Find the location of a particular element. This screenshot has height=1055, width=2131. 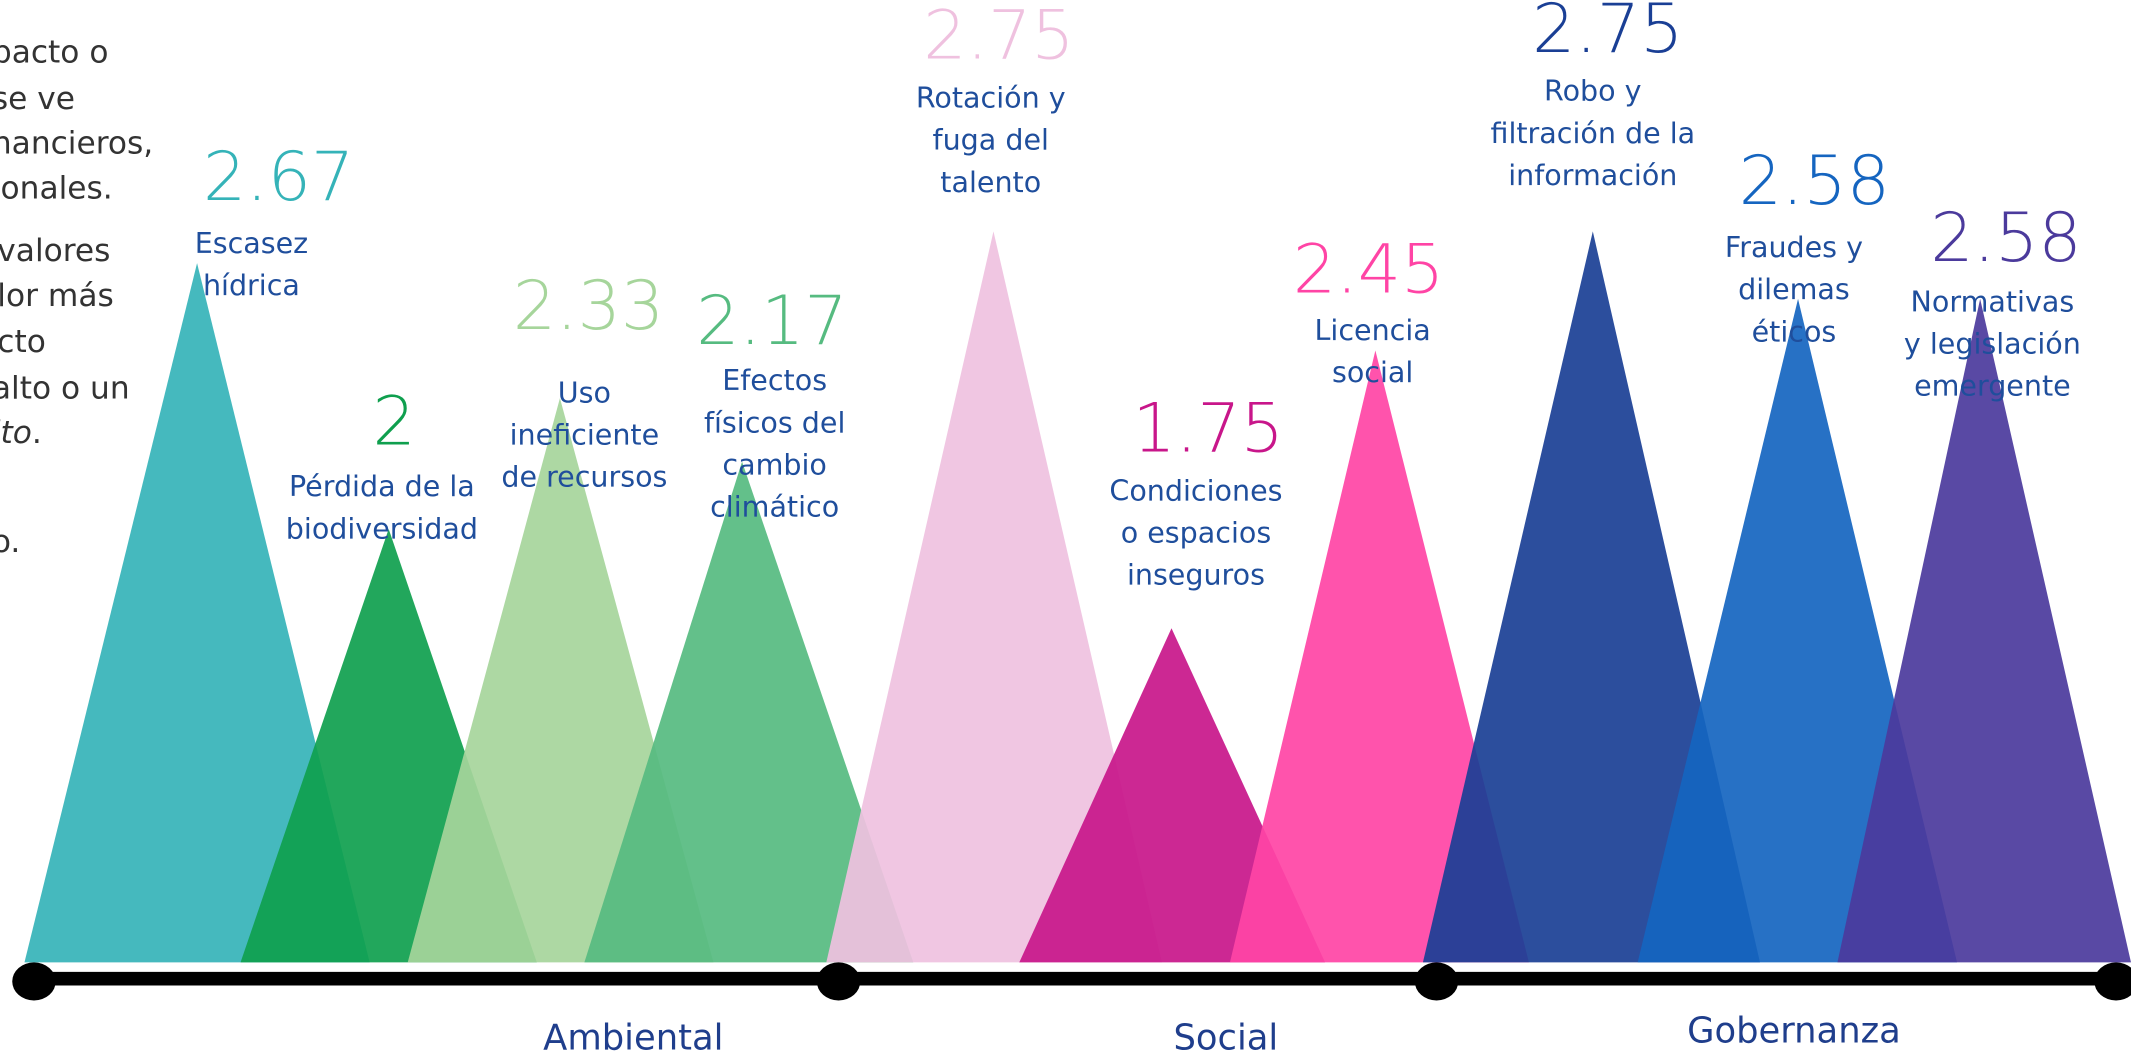

value-label: 2.45 is located at coordinates (1368, 269).